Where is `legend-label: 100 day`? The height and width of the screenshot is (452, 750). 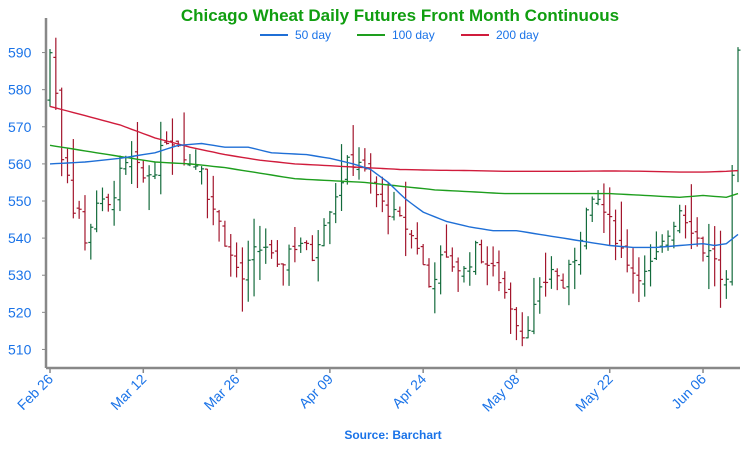 legend-label: 100 day is located at coordinates (413, 35).